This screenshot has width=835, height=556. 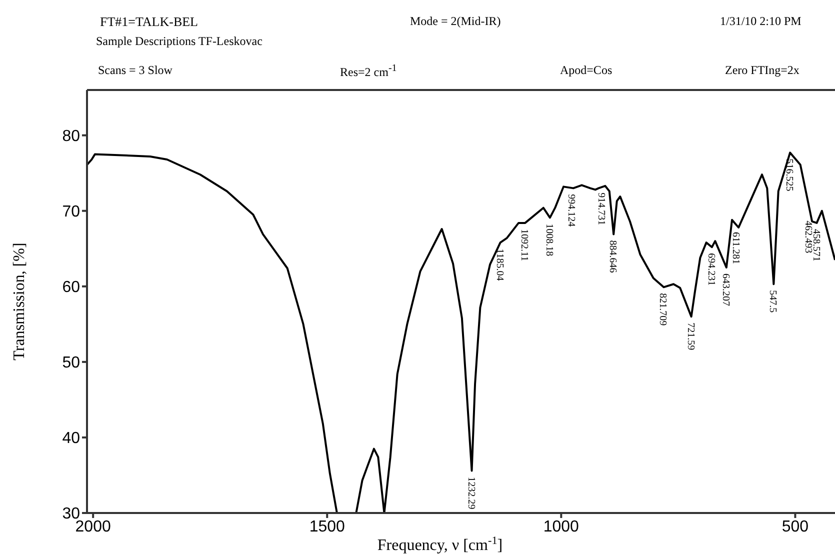 I want to click on text: Zero FTIng=2x, so click(x=762, y=70).